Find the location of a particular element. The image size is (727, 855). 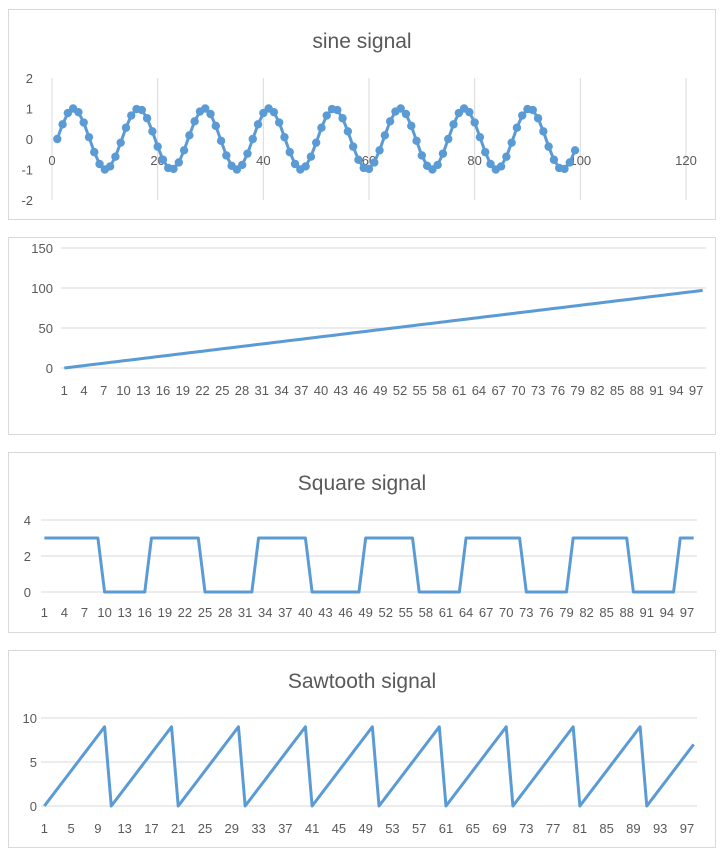

x-tick-label: 91 is located at coordinates (656, 390).